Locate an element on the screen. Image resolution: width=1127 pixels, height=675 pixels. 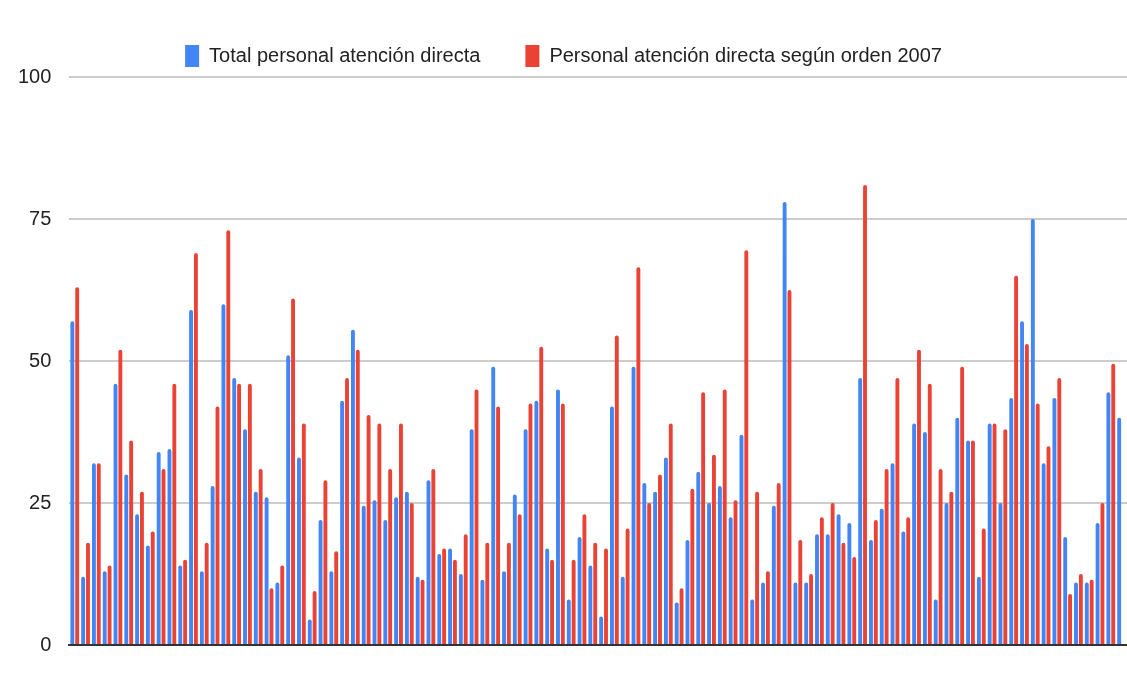
y-tick-label: 50 is located at coordinates (40, 359).